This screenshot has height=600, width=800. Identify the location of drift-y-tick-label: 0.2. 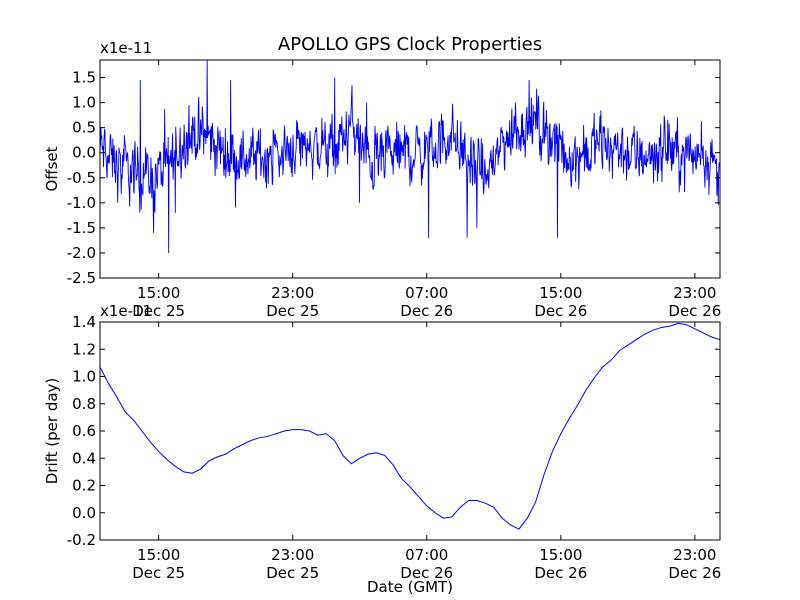
(84, 486).